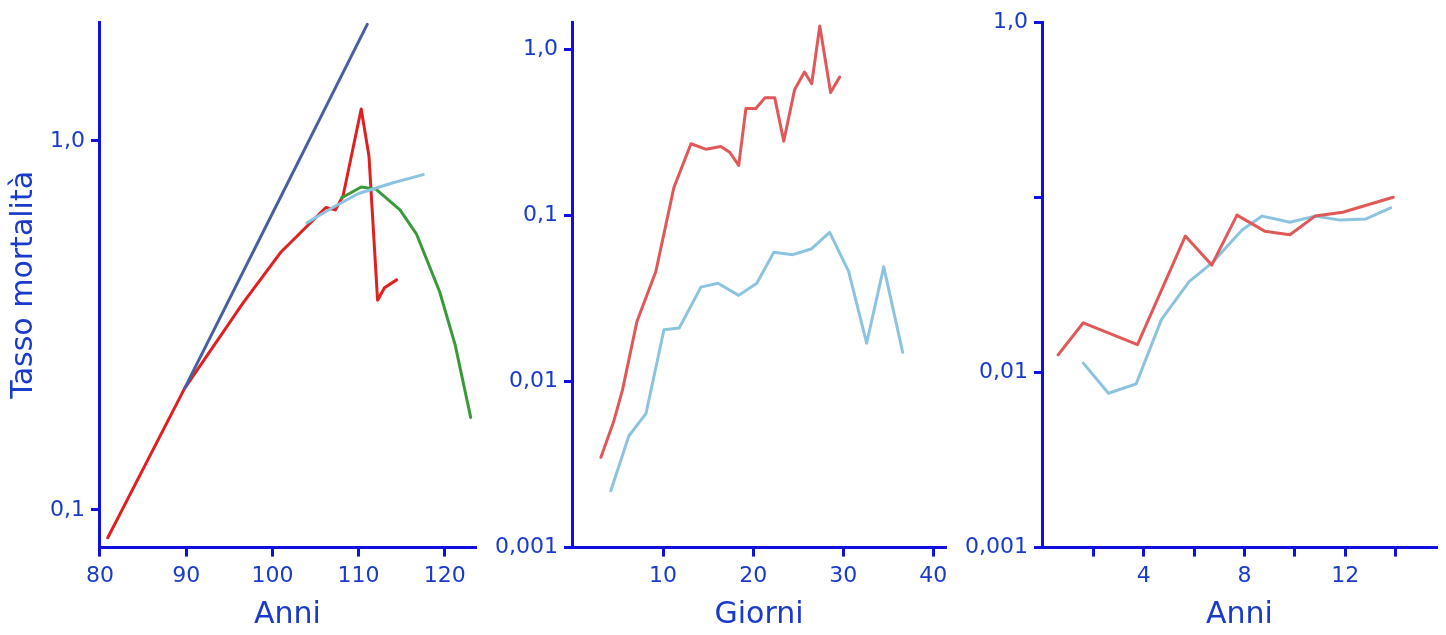 The width and height of the screenshot is (1446, 635). What do you see at coordinates (186, 574) in the screenshot?
I see `x-tick-label: 90` at bounding box center [186, 574].